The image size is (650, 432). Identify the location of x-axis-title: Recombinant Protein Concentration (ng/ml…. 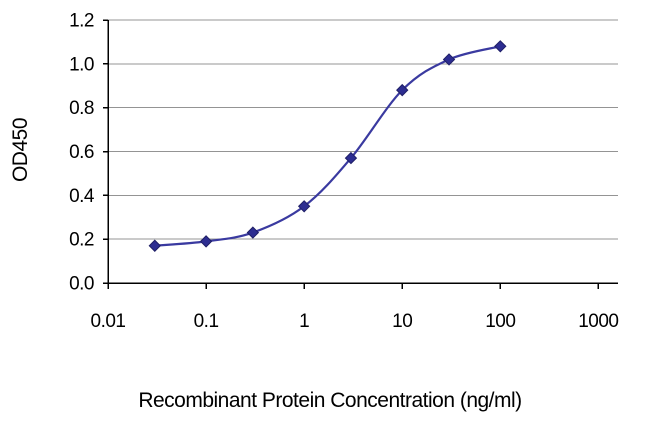
(330, 400).